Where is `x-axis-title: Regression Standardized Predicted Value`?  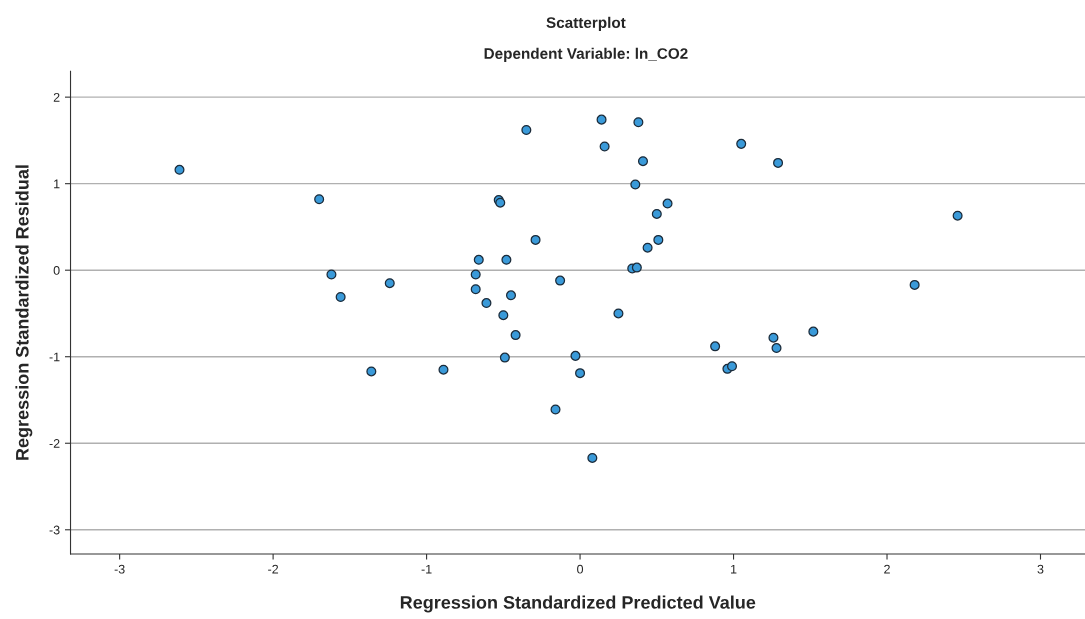 x-axis-title: Regression Standardized Predicted Value is located at coordinates (578, 604).